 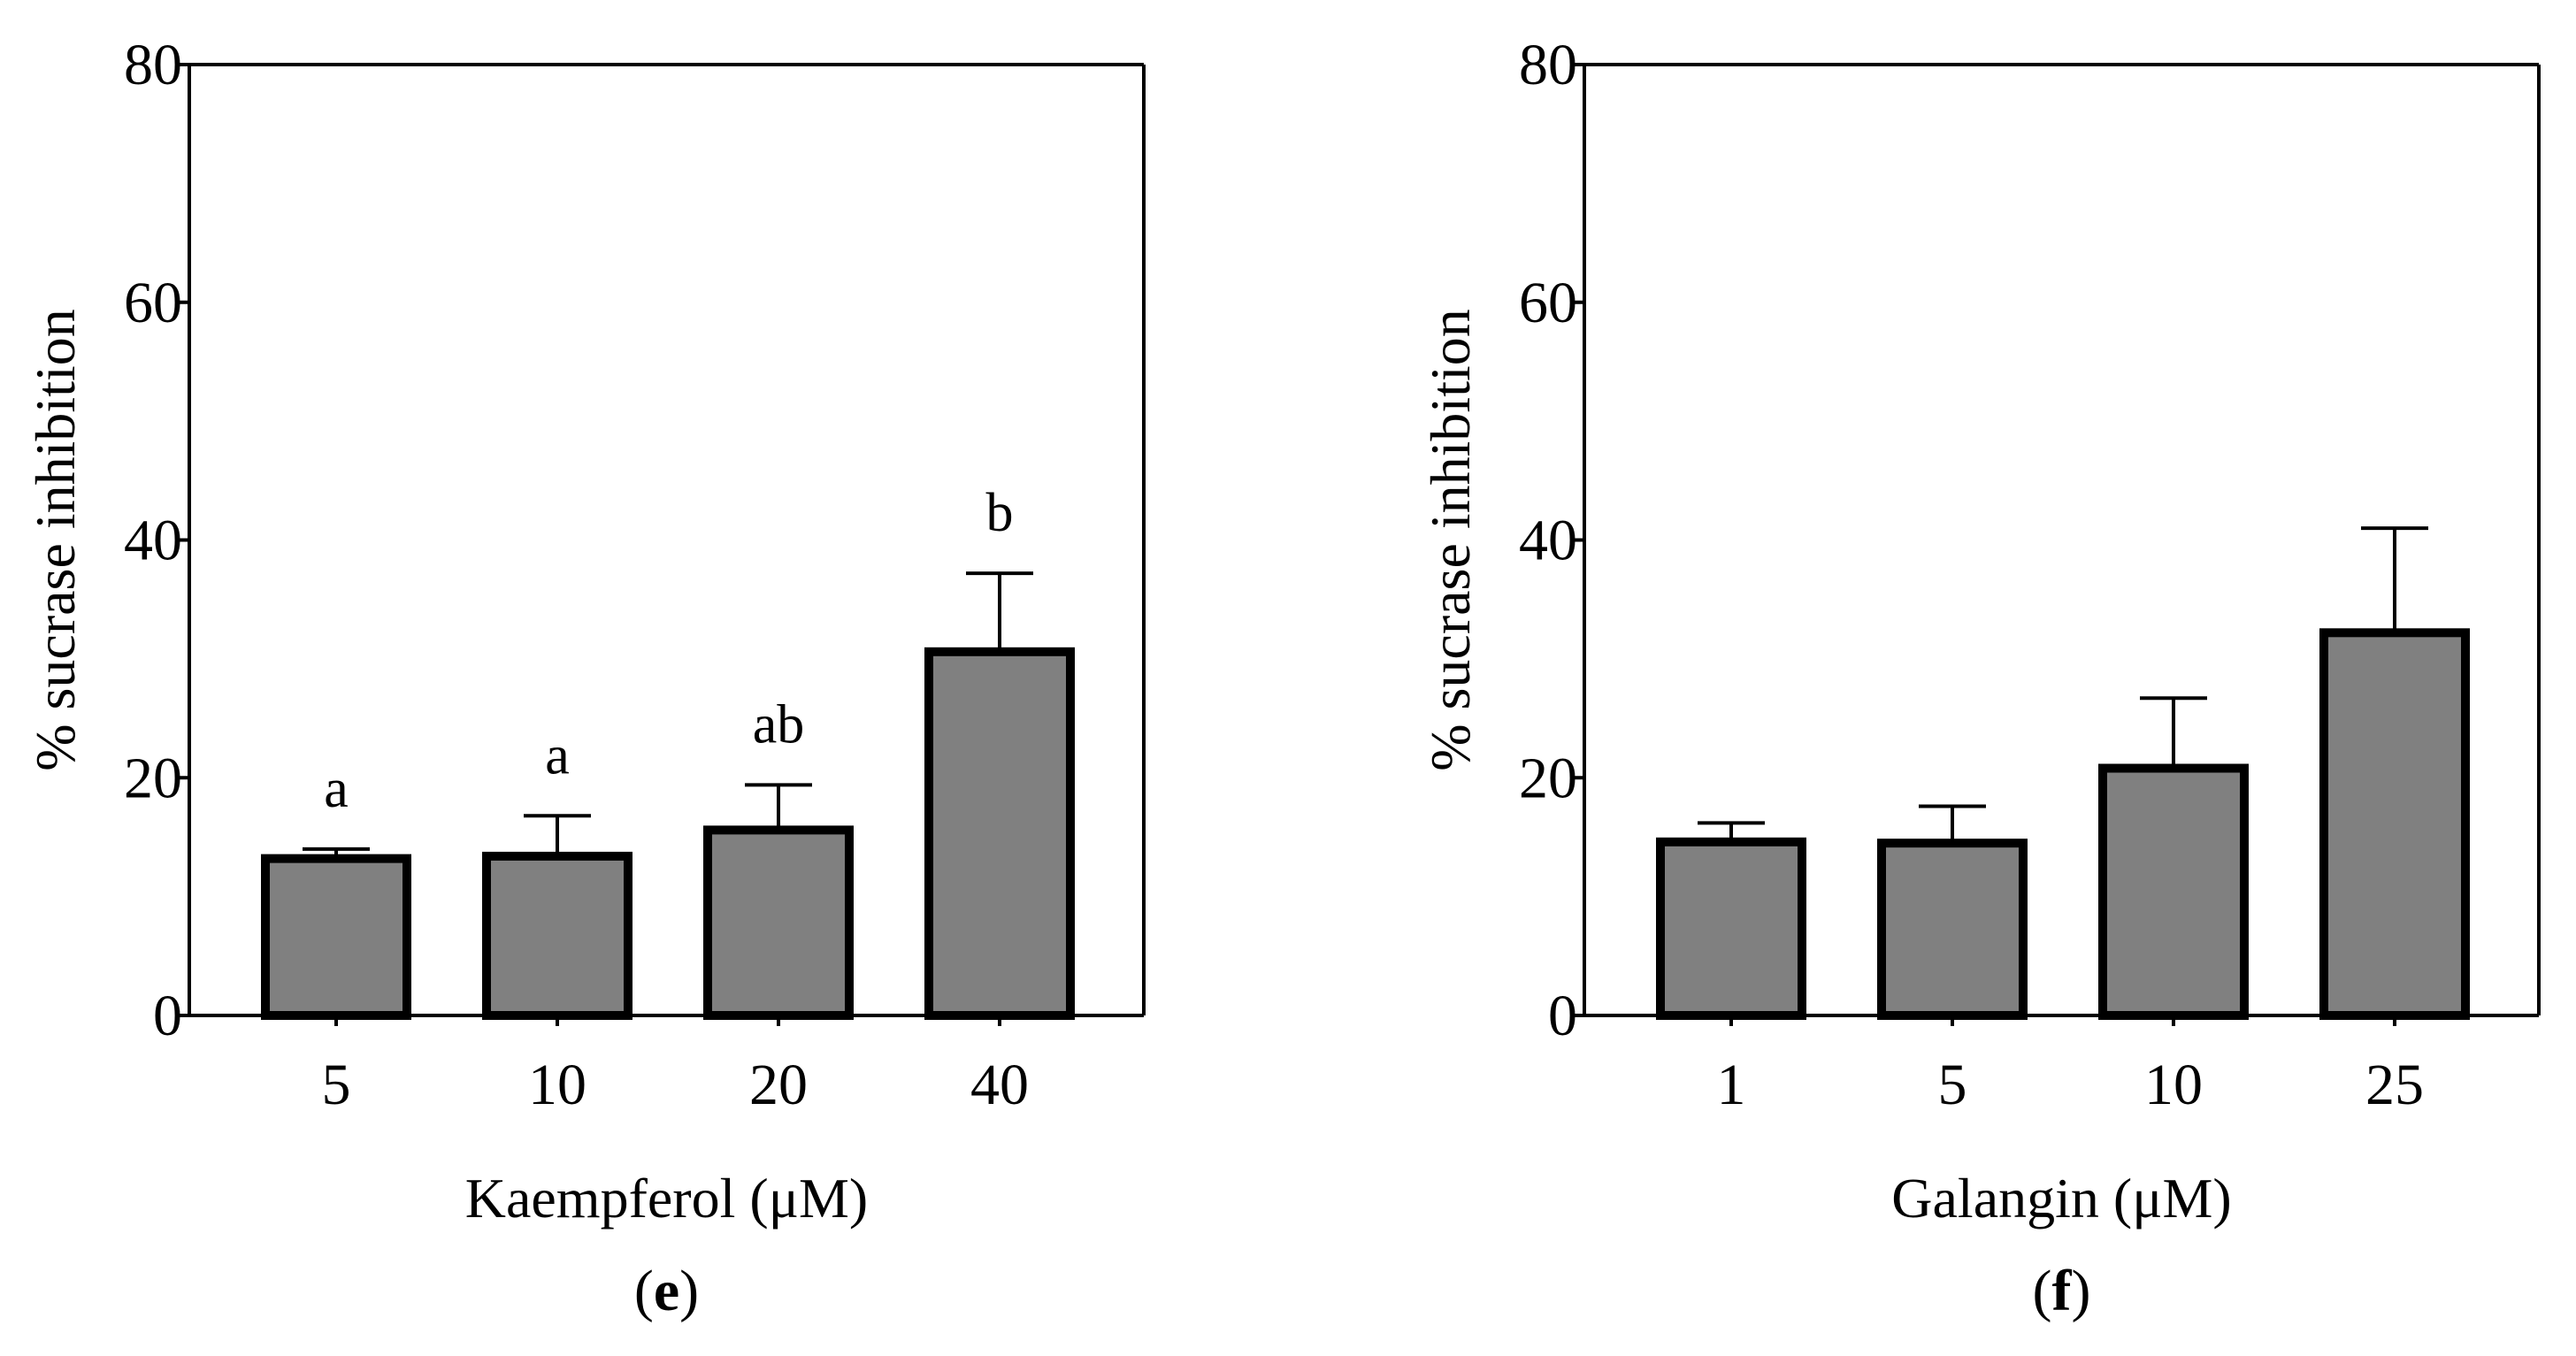 I want to click on x-tick-label: 1, so click(x=1731, y=1085).